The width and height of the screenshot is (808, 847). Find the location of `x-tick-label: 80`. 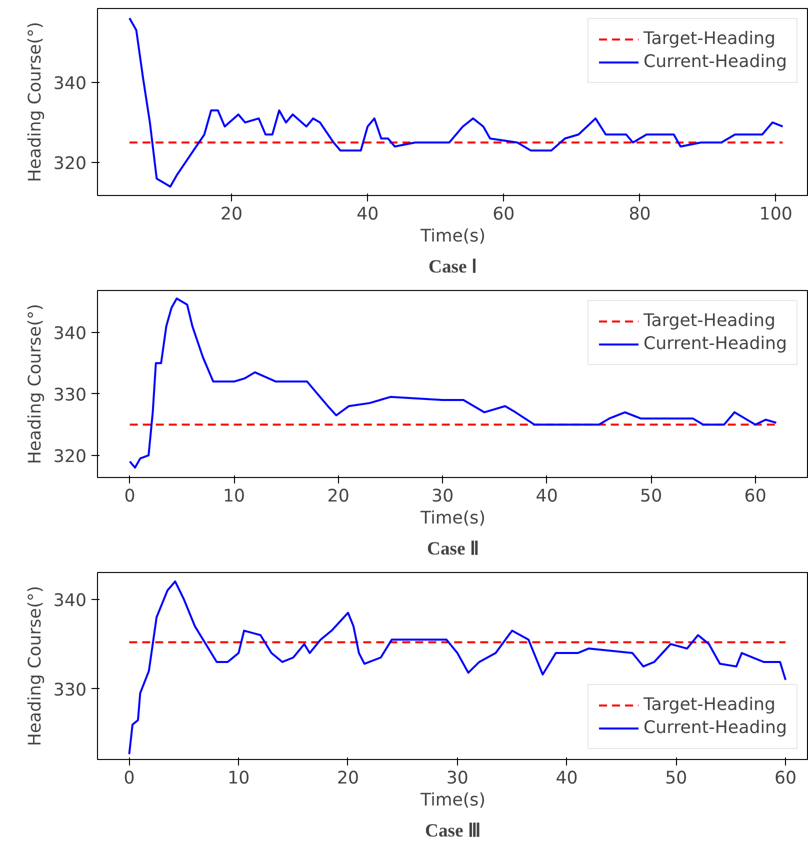

x-tick-label: 80 is located at coordinates (639, 214).